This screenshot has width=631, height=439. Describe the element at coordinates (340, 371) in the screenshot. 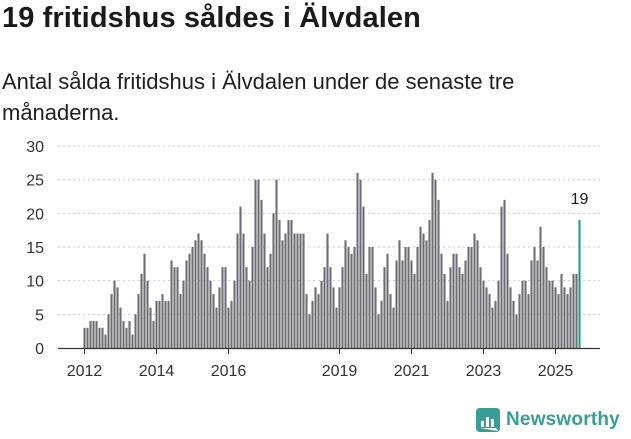

I see `x-tick-label: 2019` at that location.